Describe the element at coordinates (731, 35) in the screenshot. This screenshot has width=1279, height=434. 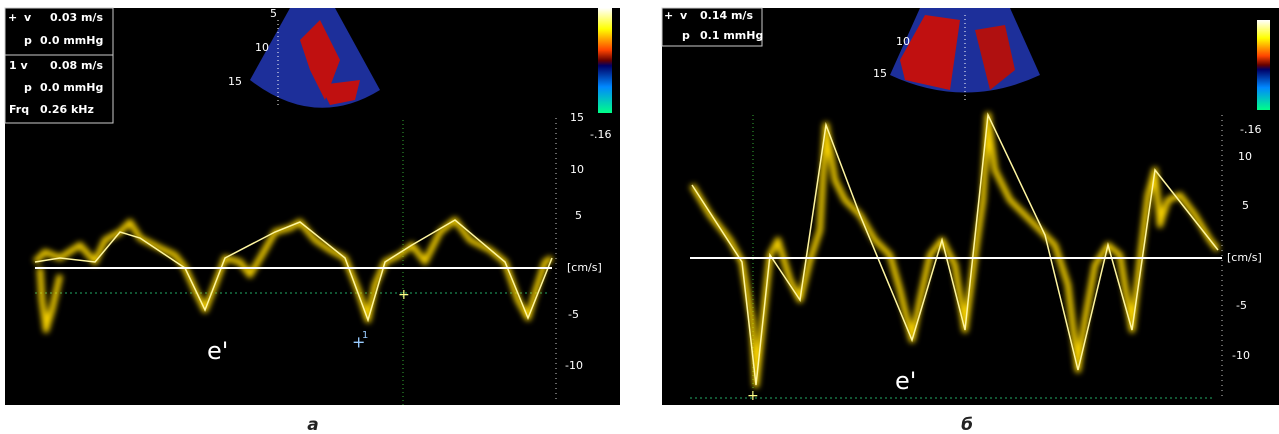
I see `readout-value: 0.1 mmHg` at that location.